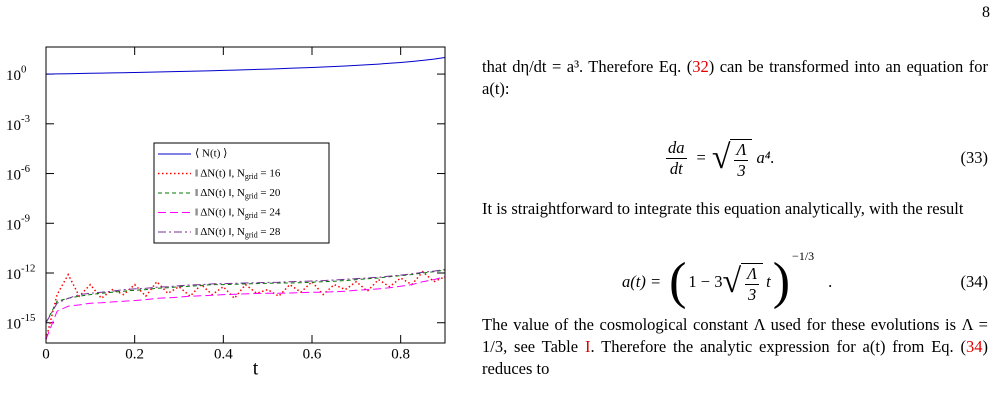 The height and width of the screenshot is (400, 1000). What do you see at coordinates (28, 318) in the screenshot?
I see `superscript: -15` at bounding box center [28, 318].